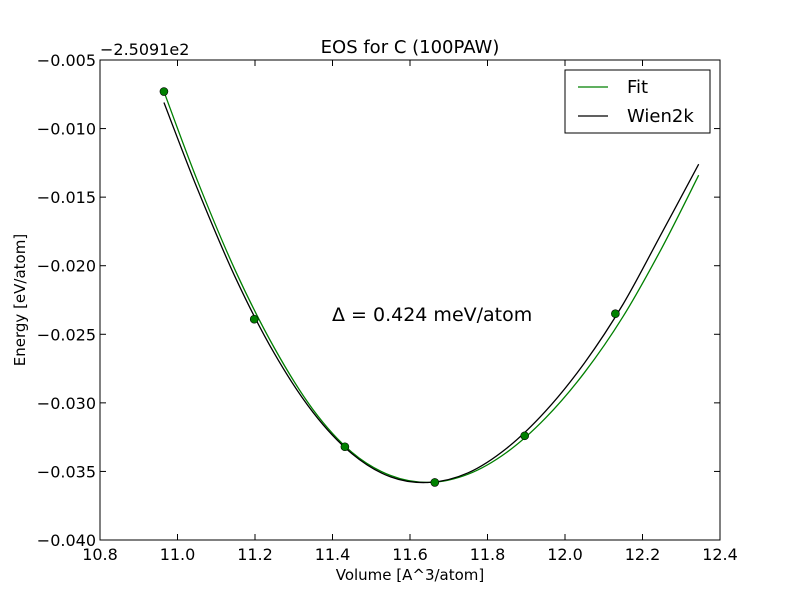 Image resolution: width=800 pixels, height=600 pixels. I want to click on y-tick-label: −0.030, so click(66, 403).